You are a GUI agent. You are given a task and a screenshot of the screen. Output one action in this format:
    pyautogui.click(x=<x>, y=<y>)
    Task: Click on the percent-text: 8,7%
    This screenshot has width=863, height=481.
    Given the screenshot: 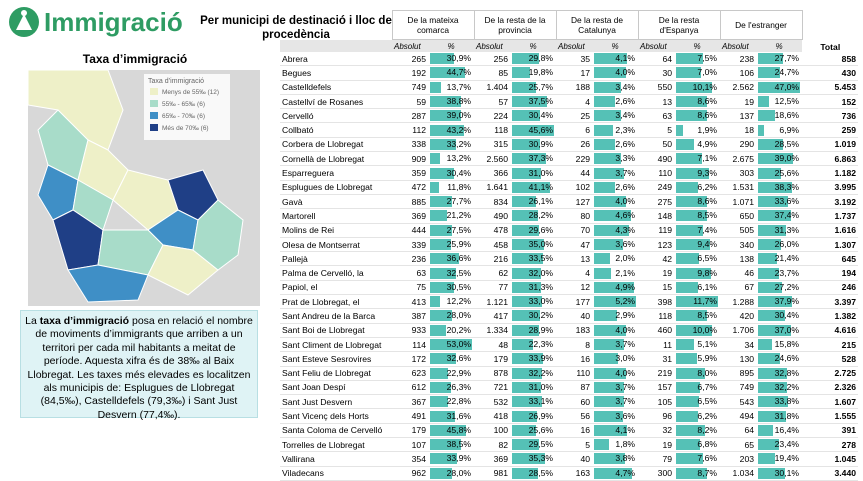 What is the action you would take?
    pyautogui.click(x=707, y=472)
    